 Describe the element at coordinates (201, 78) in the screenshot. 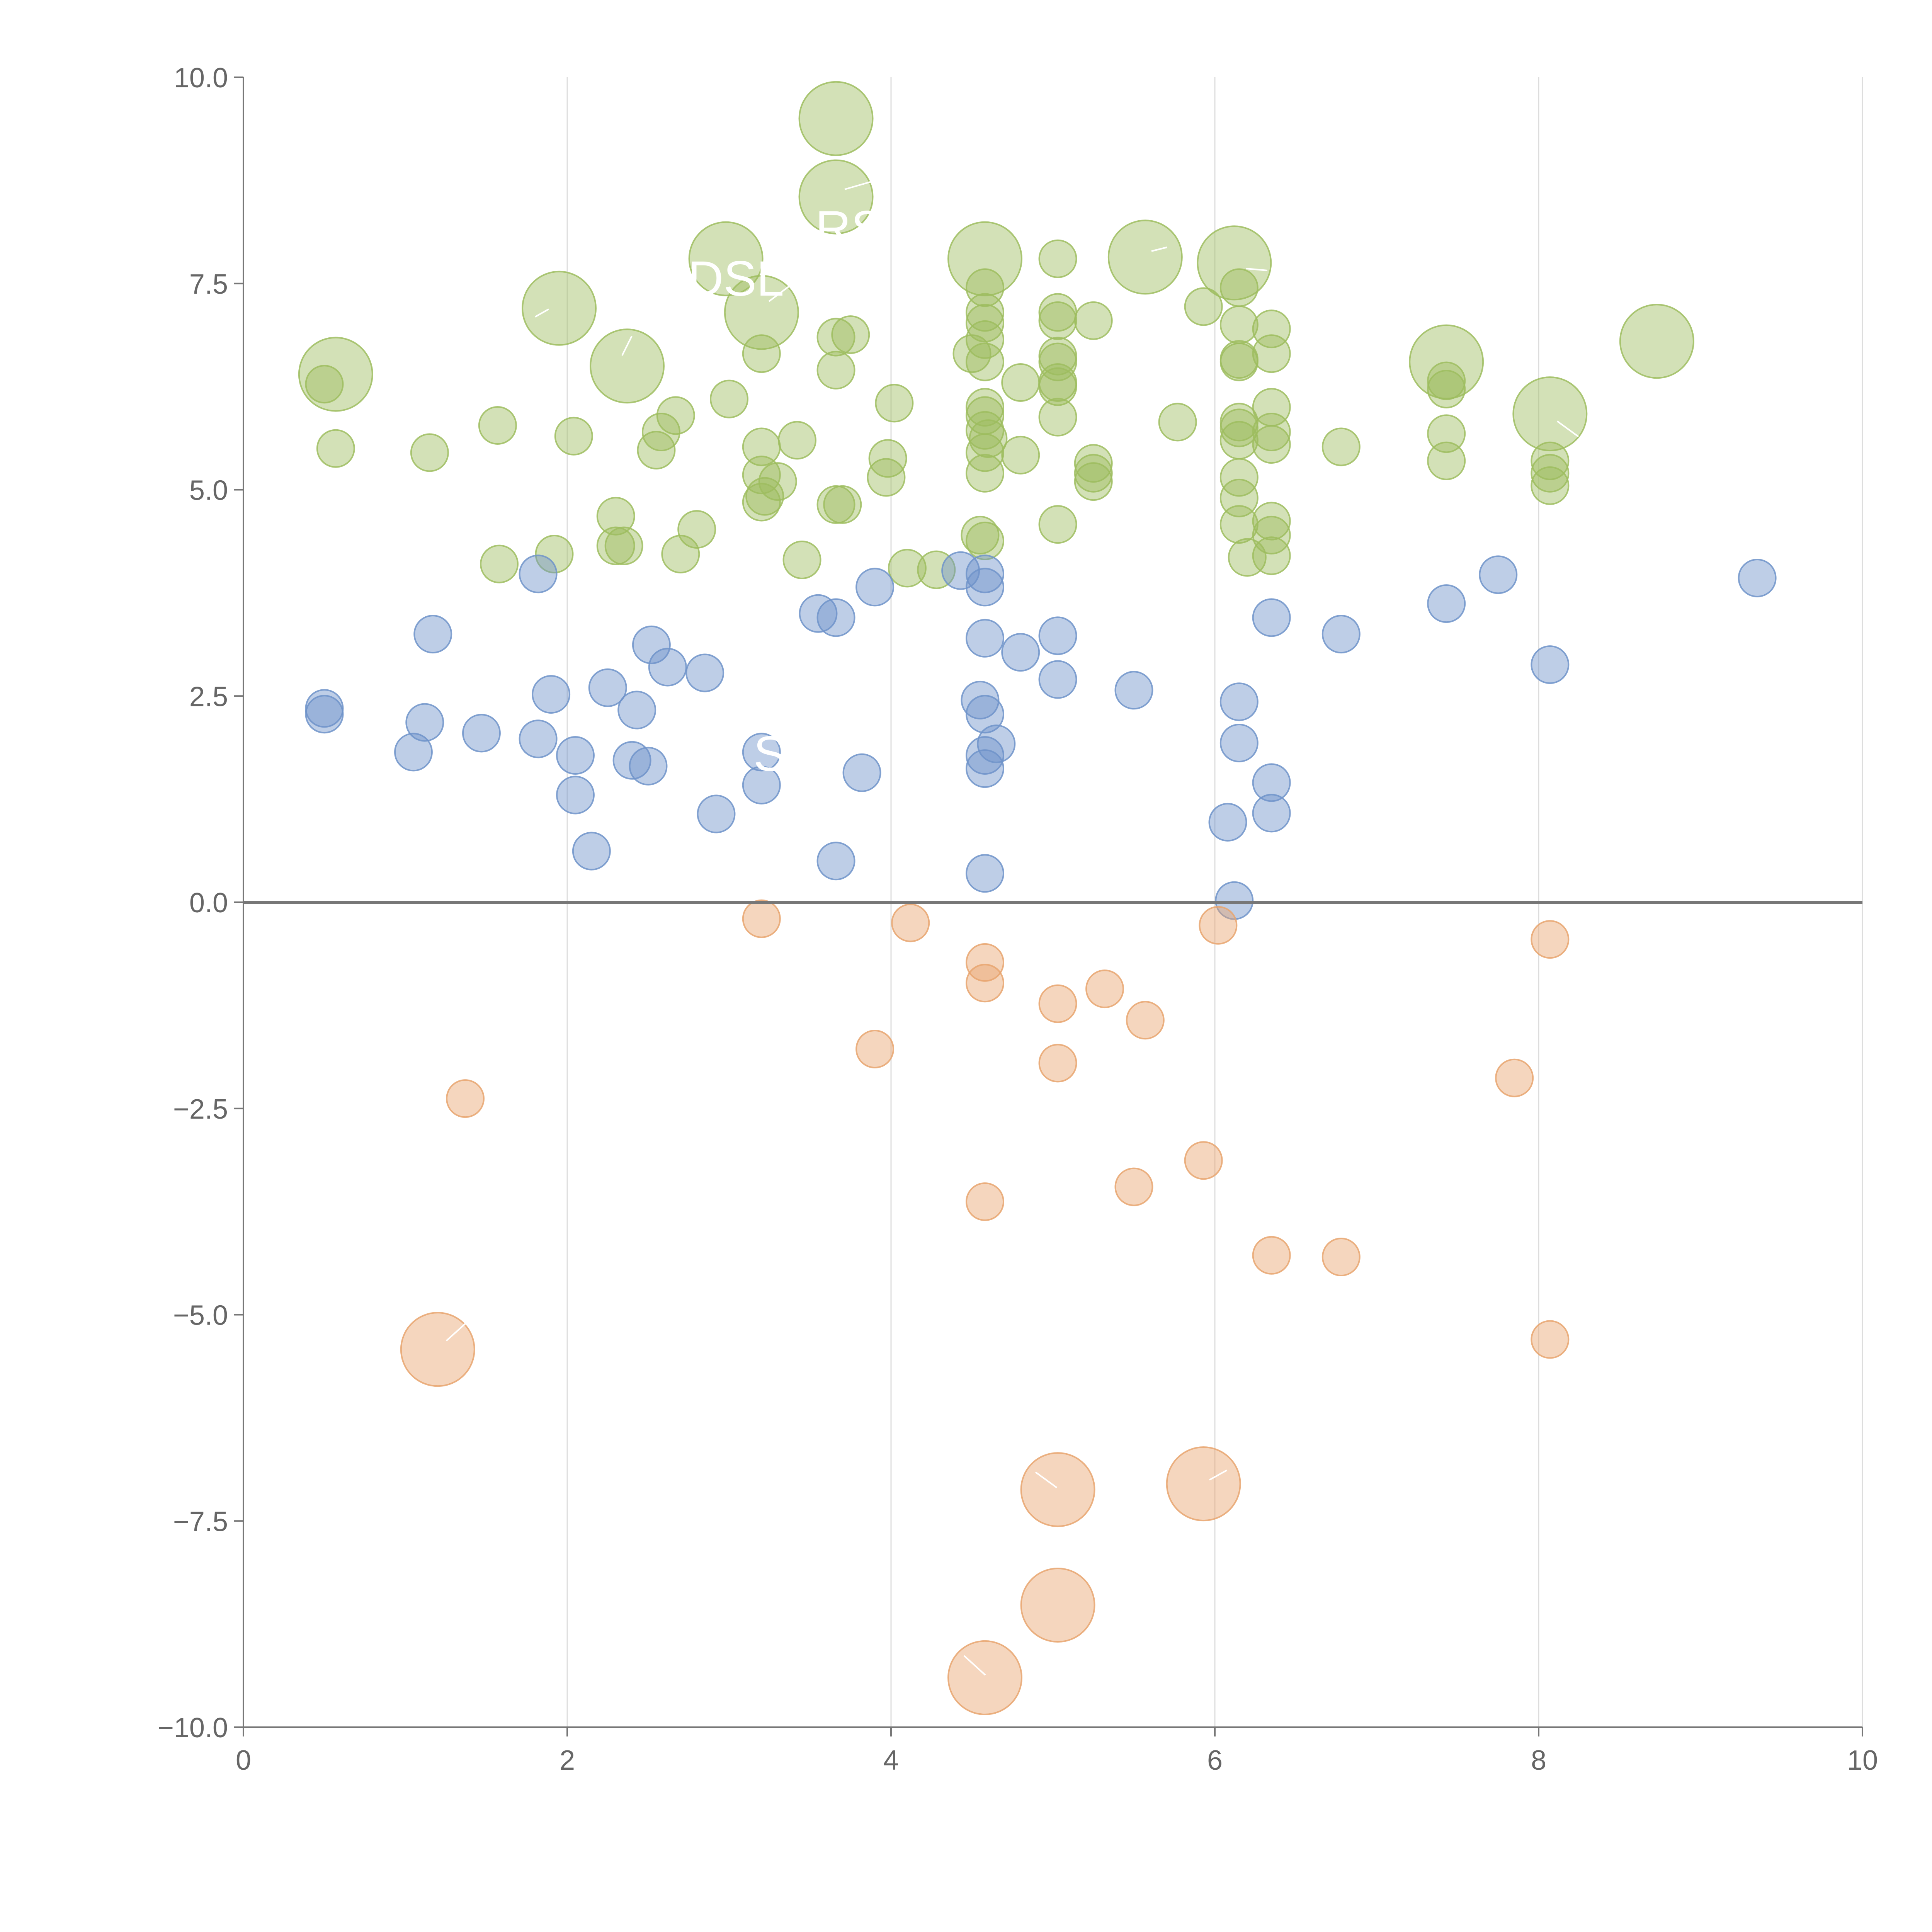

I see `y-tick-label: 10.0` at that location.